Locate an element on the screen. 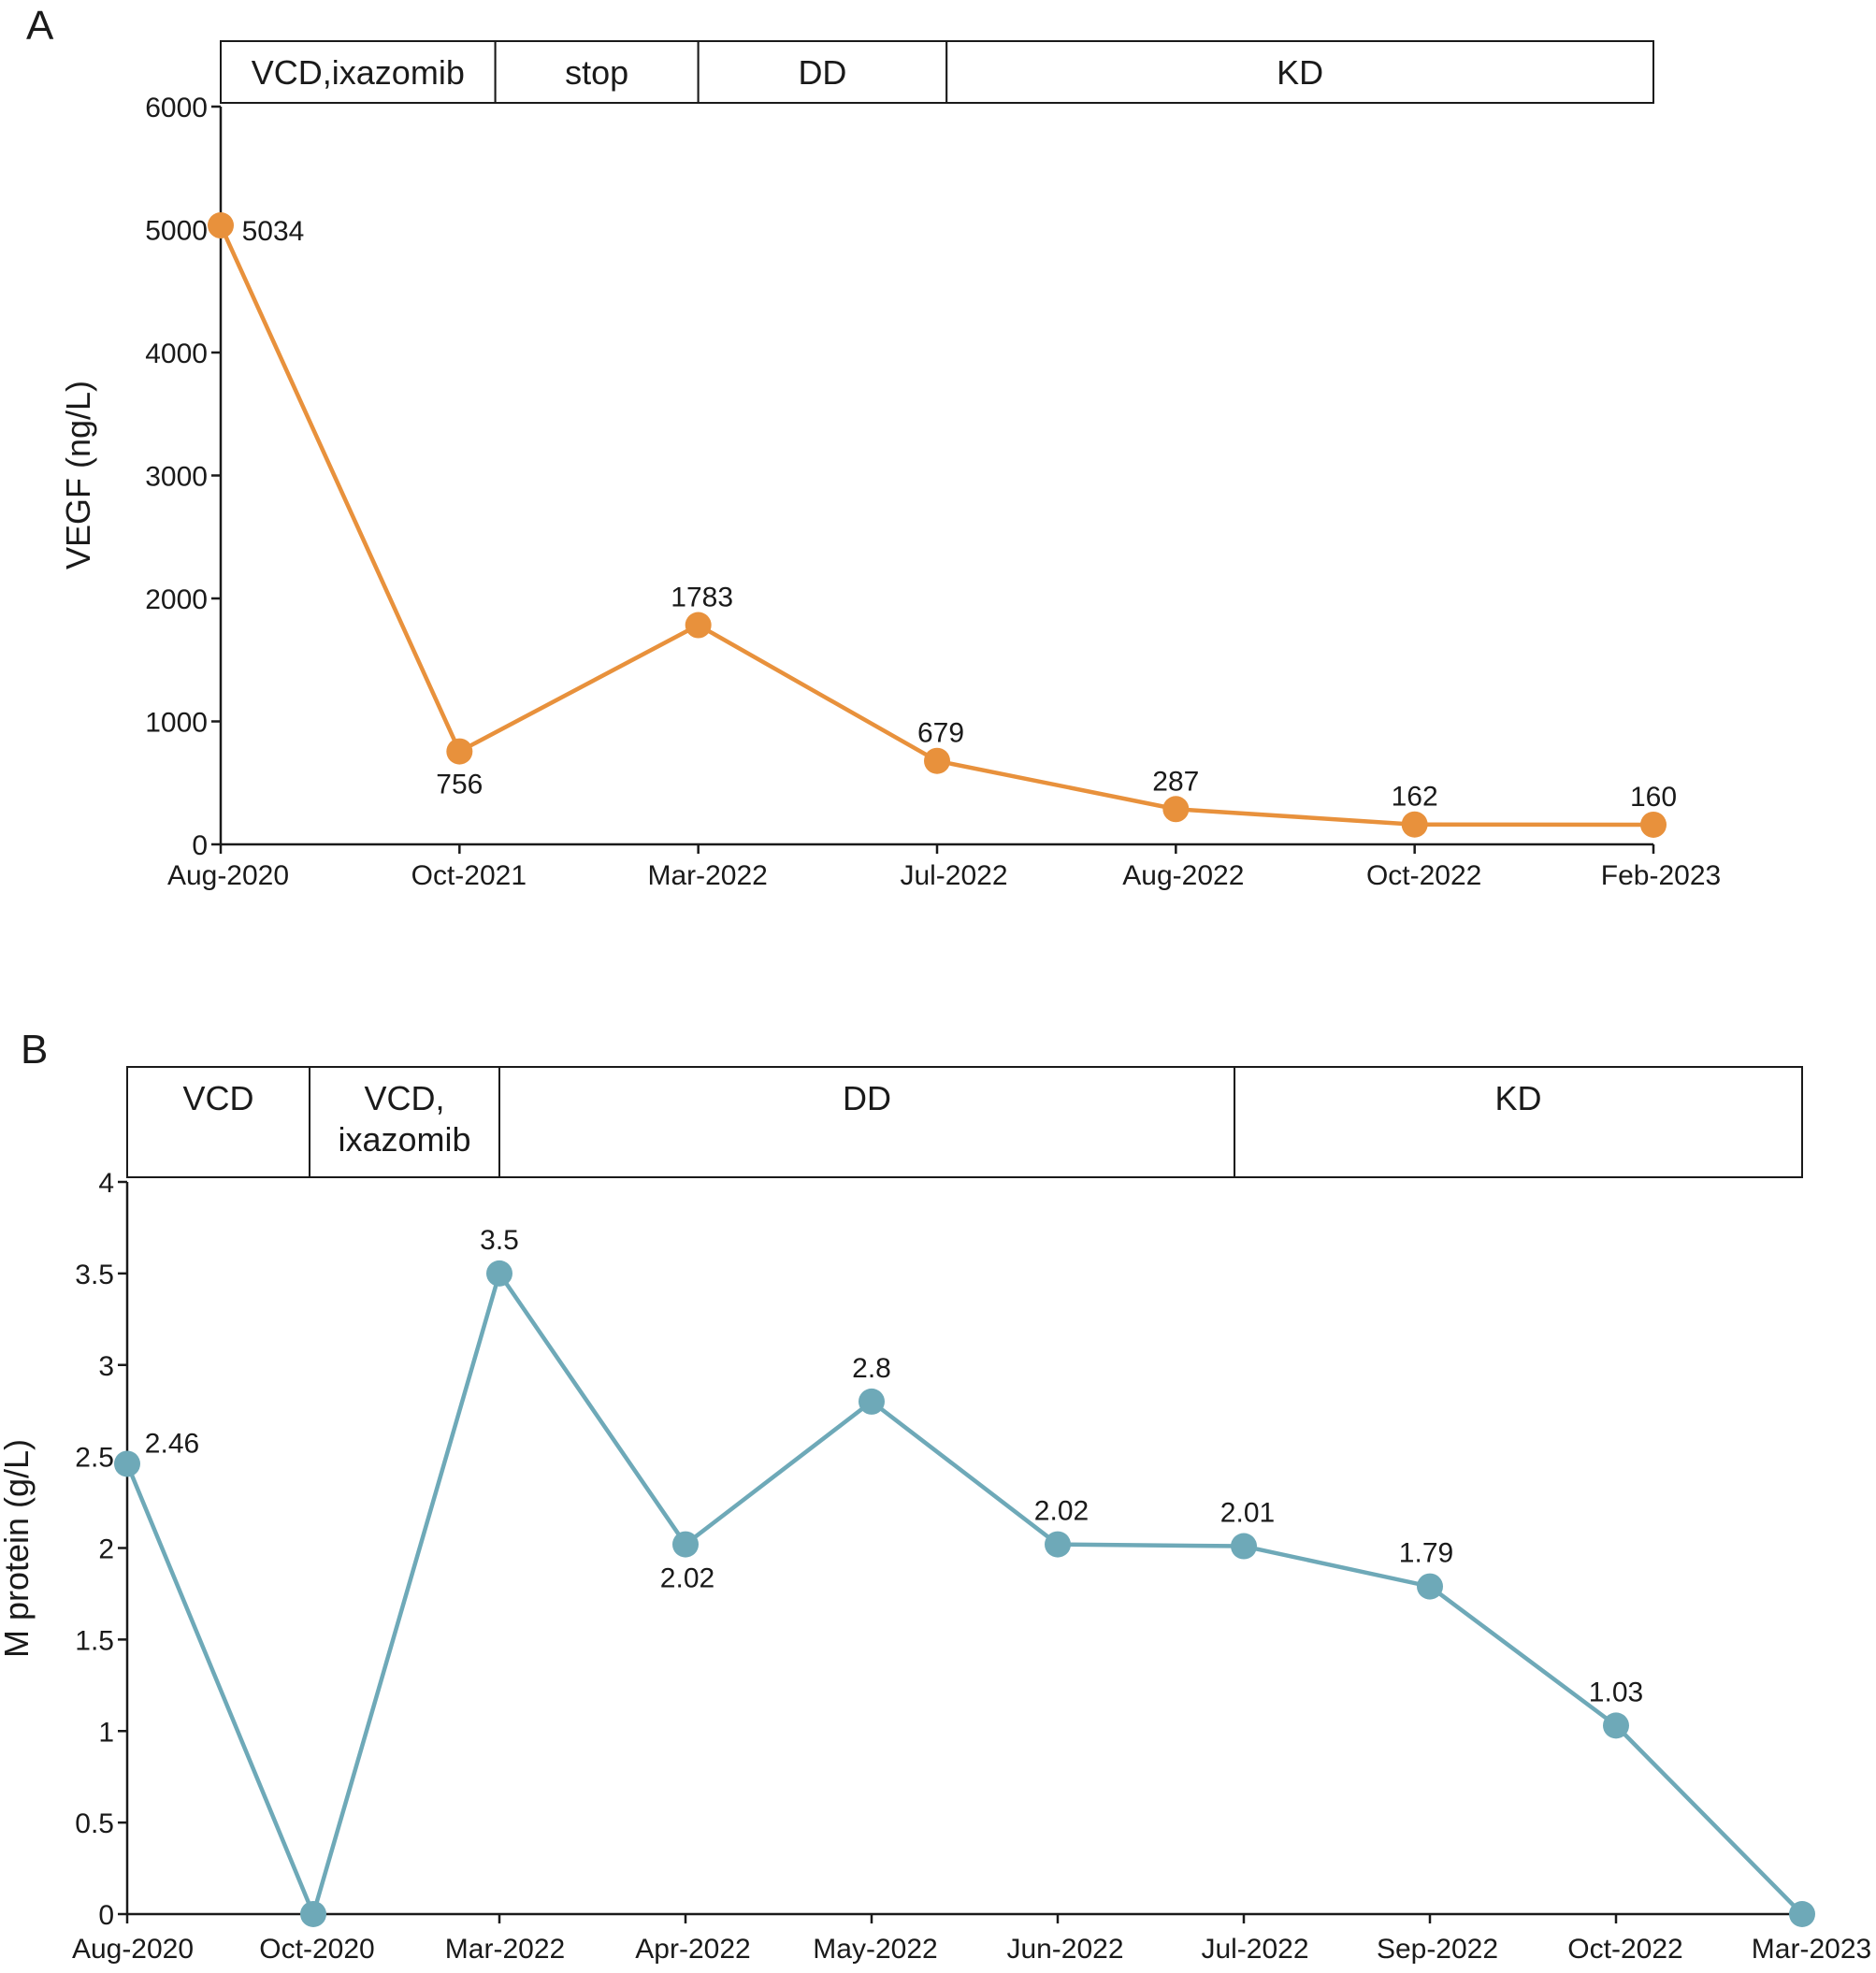 The image size is (1876, 1973). data-label: 679 is located at coordinates (941, 733).